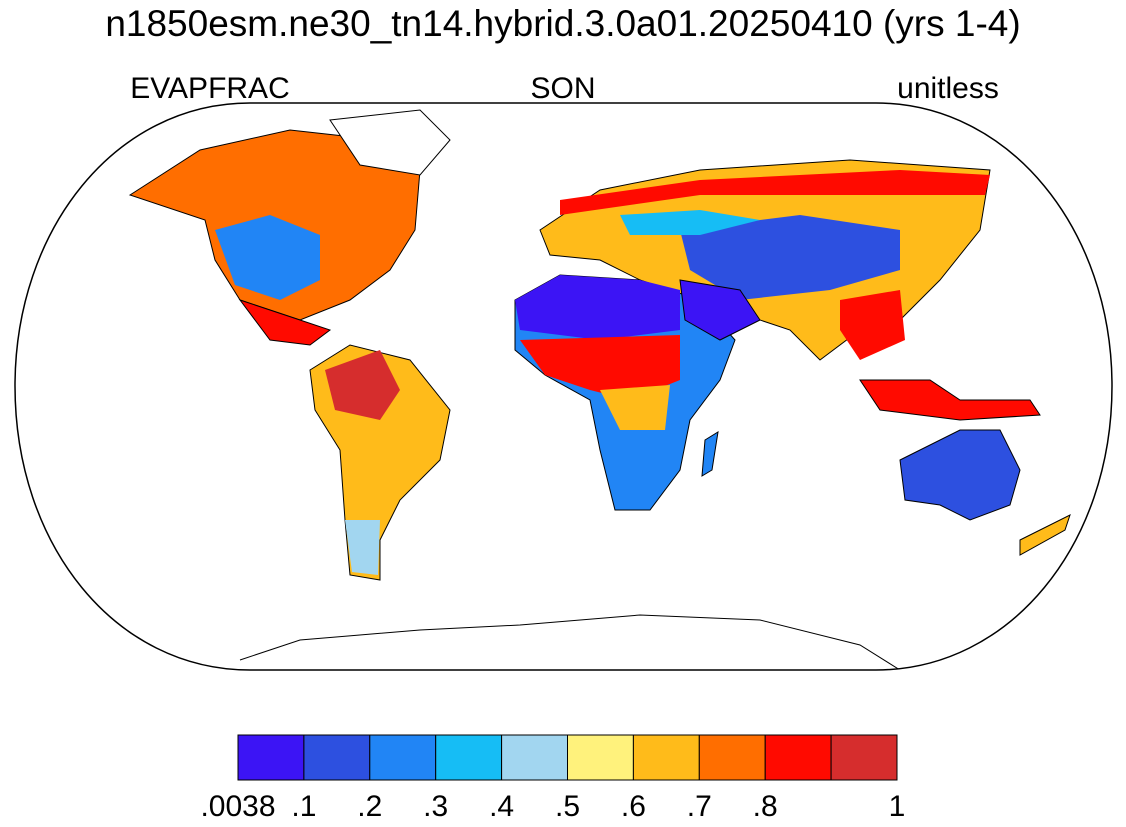  What do you see at coordinates (303, 806) in the screenshot?
I see `tick-label: .1` at bounding box center [303, 806].